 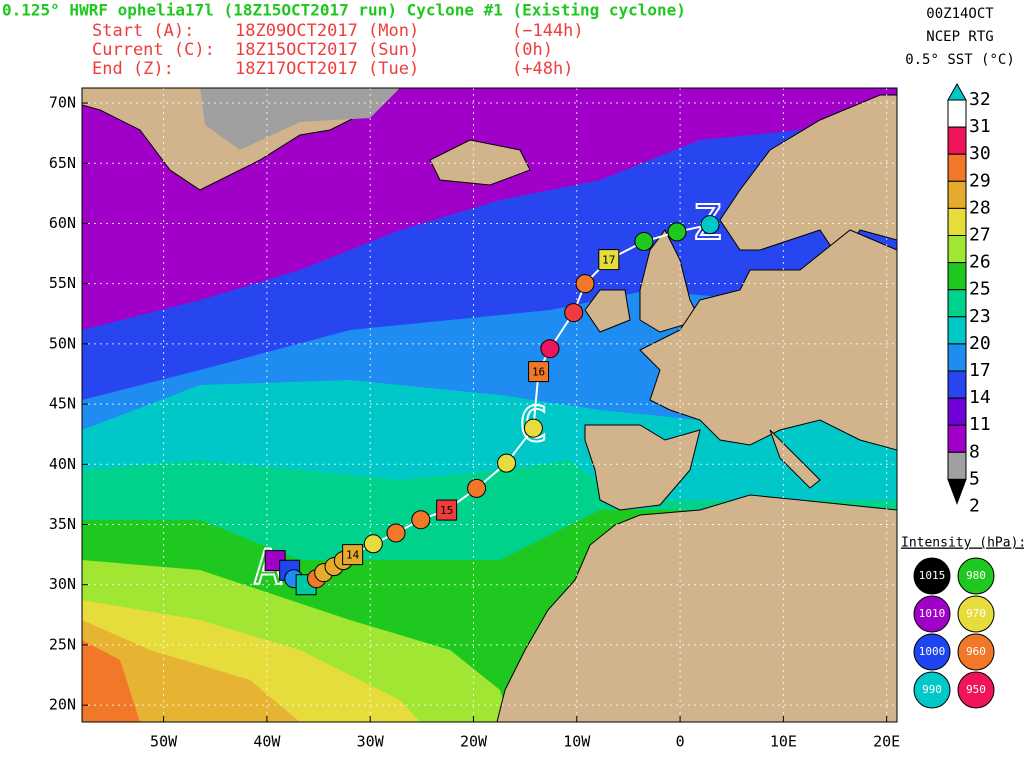 I want to click on britain, so click(x=670, y=281).